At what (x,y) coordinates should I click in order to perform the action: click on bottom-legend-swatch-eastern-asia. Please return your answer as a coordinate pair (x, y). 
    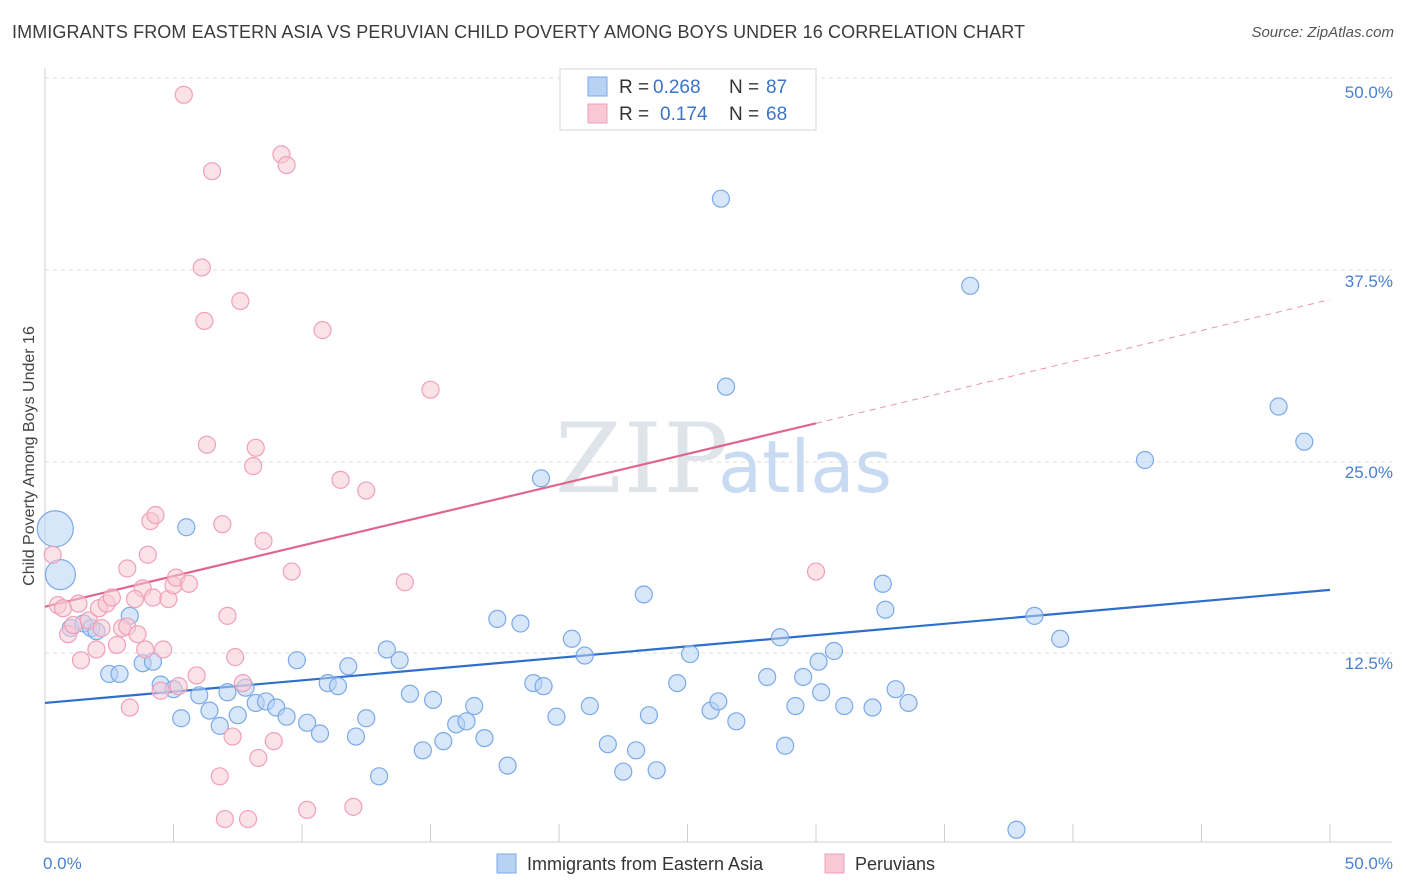
    Looking at the image, I should click on (506, 863).